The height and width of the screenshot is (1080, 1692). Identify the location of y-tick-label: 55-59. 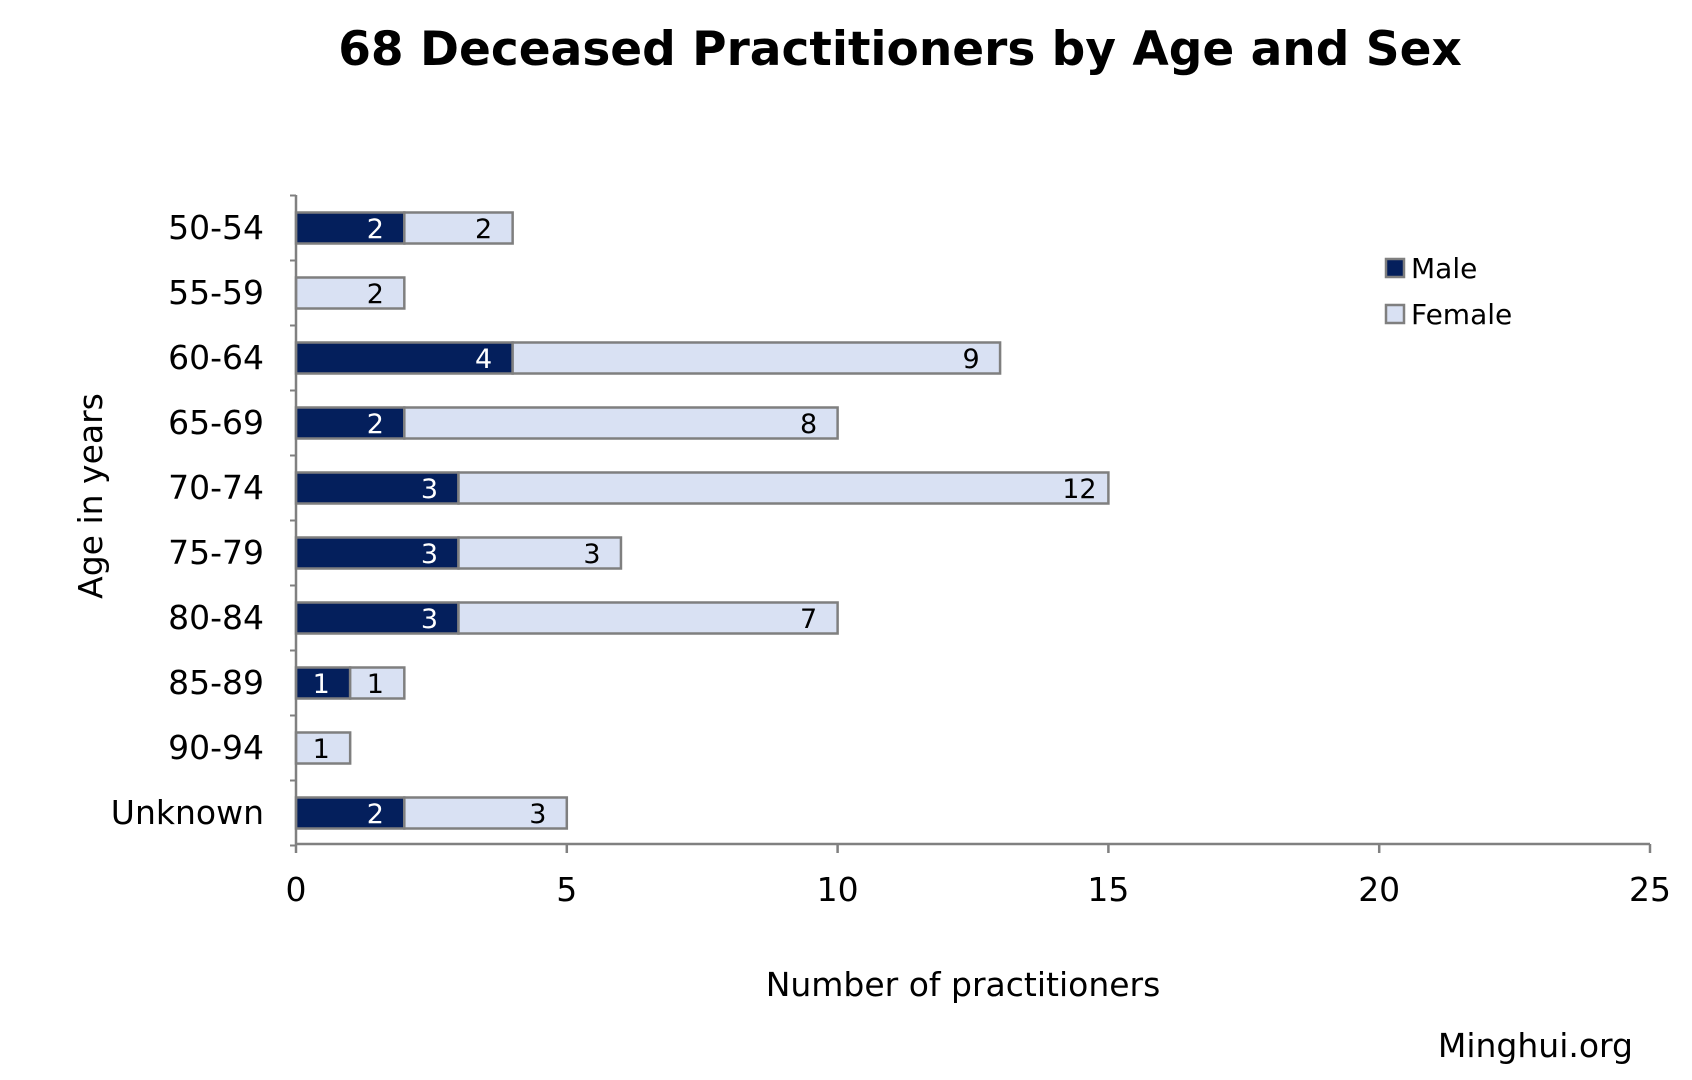
(216, 292).